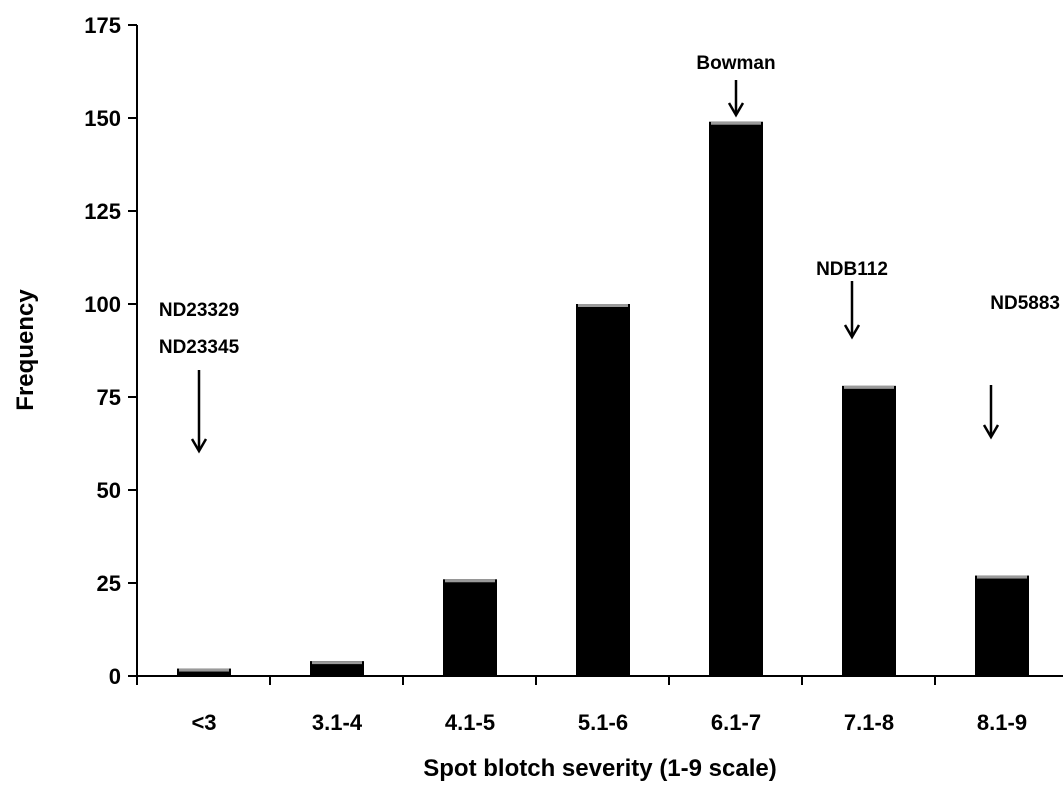 The height and width of the screenshot is (791, 1063). What do you see at coordinates (1002, 722) in the screenshot?
I see `x-tick-label: 8.1-9` at bounding box center [1002, 722].